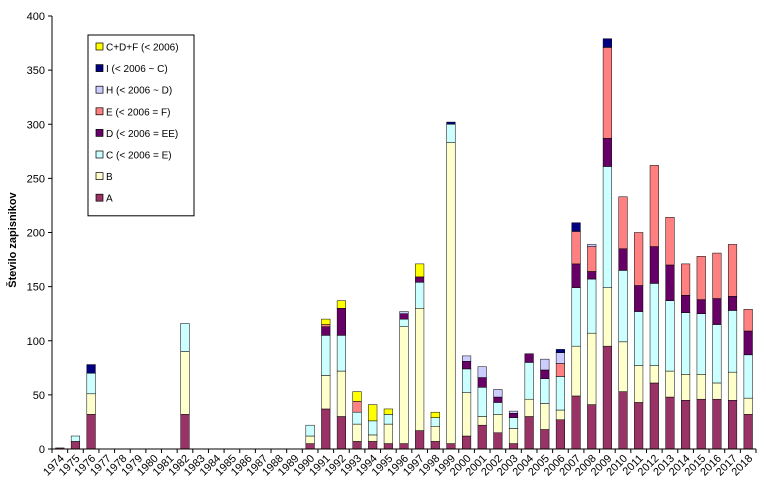 This screenshot has height=496, width=766. Describe the element at coordinates (141, 125) in the screenshot. I see `legend-box` at that location.